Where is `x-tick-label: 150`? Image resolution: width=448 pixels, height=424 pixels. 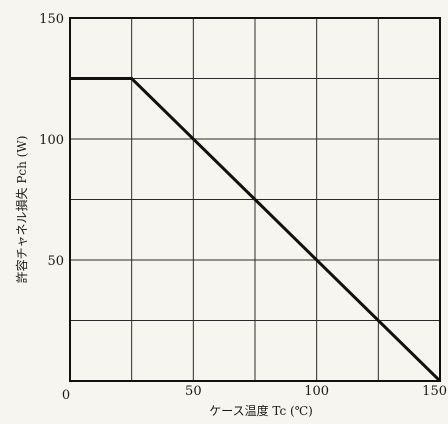 x-tick-label: 150 is located at coordinates (434, 391).